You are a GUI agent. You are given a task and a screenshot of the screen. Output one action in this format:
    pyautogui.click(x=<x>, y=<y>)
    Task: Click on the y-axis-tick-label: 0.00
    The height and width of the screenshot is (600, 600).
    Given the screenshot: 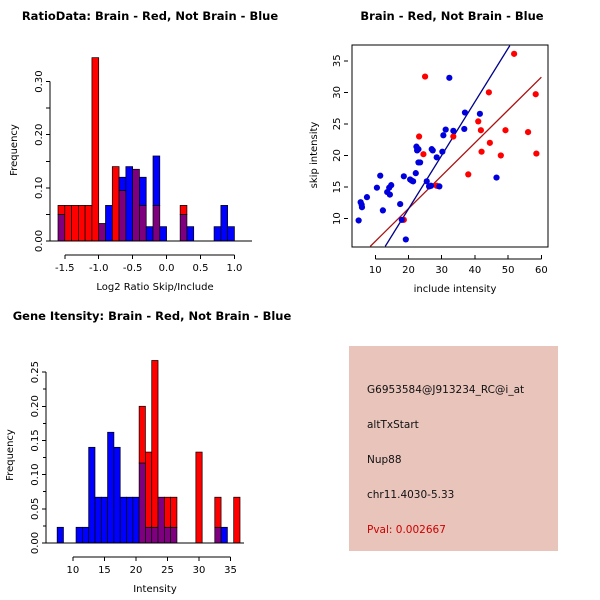 What is the action you would take?
    pyautogui.click(x=35, y=543)
    